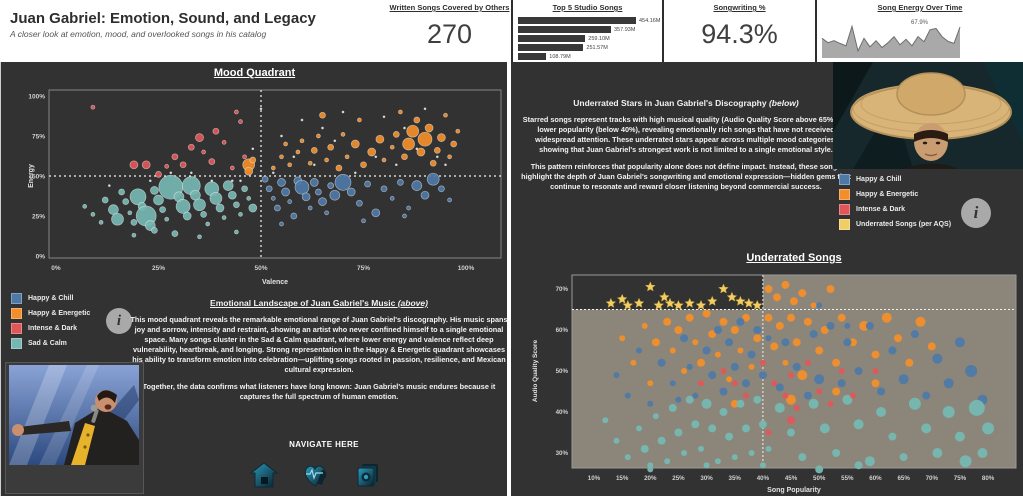 The image size is (1023, 503). What do you see at coordinates (316, 475) in the screenshot?
I see `mind-heart-icon` at bounding box center [316, 475].